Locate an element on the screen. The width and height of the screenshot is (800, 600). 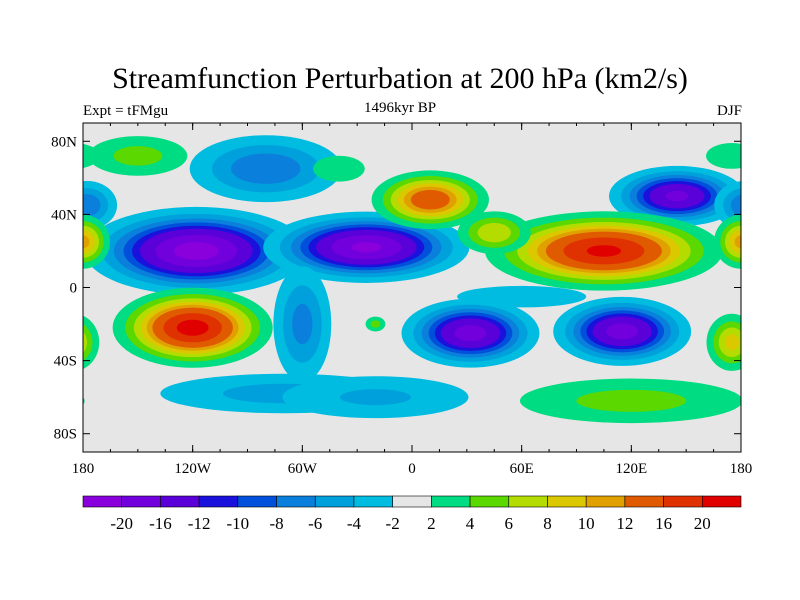
experiment-label: Expt = tFMgu is located at coordinates (126, 111).